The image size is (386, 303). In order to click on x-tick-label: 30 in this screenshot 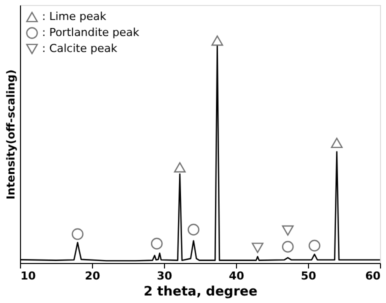, I will do `click(164, 276)`.